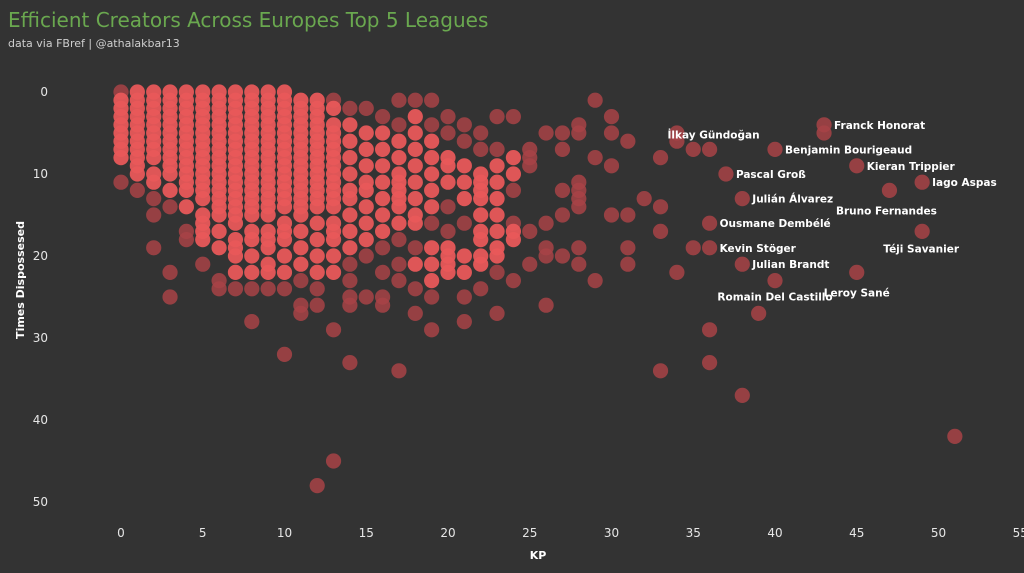 The height and width of the screenshot is (573, 1024). What do you see at coordinates (20, 280) in the screenshot?
I see `y-axis-title: Times Dispossesed` at bounding box center [20, 280].